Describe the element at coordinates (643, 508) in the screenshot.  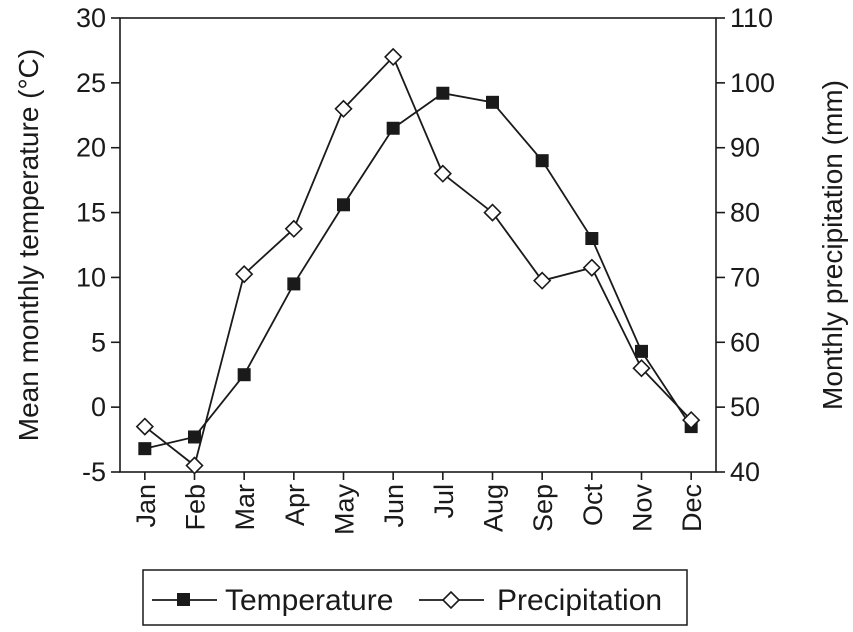
I see `x-tick-label: Nov` at that location.